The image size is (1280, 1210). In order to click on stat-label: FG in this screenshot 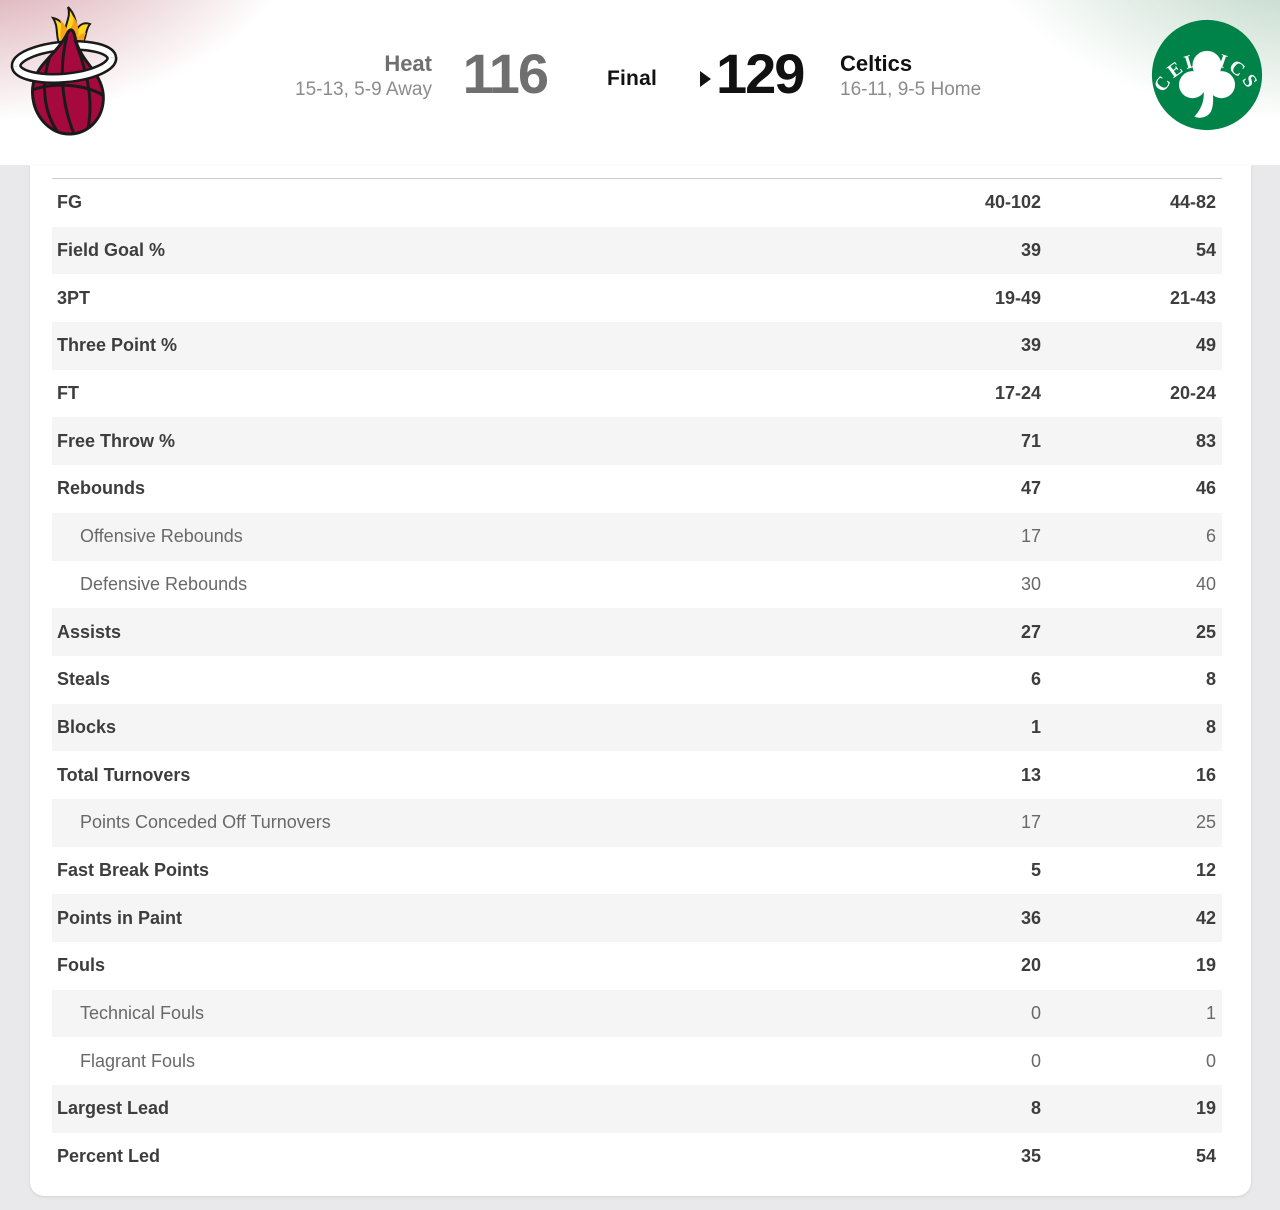, I will do `click(69, 202)`.